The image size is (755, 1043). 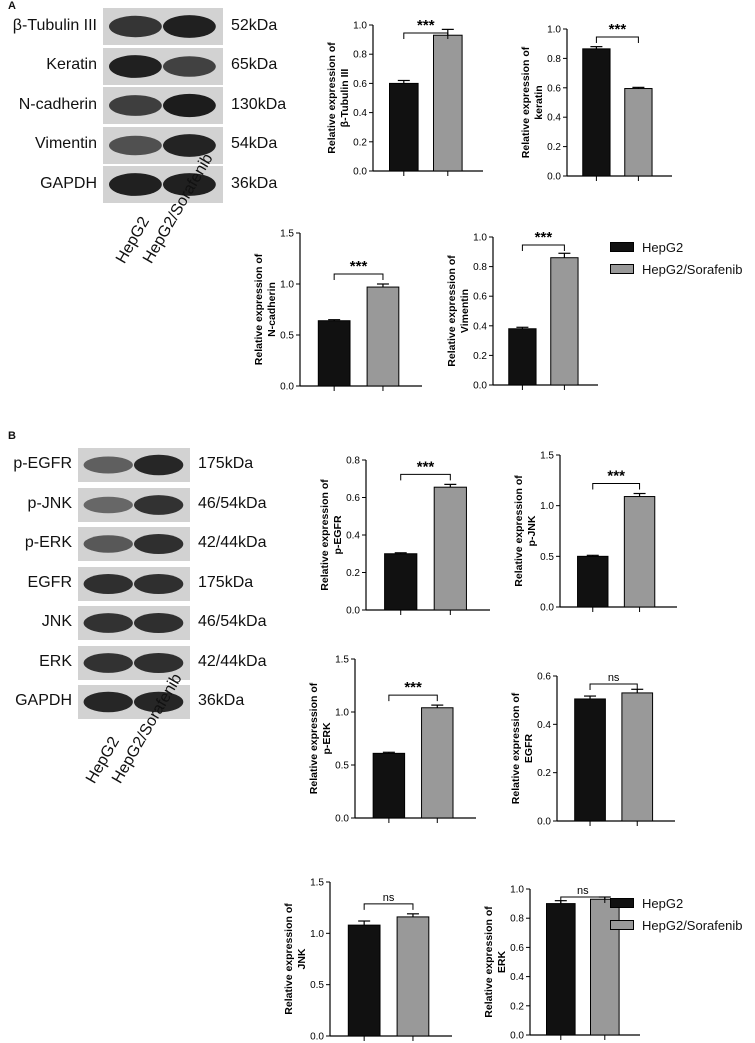 I want to click on bar-chart: 0.0 0.2 0.4 0.6 Relative expression ofEGFR ns, so click(x=592, y=750).